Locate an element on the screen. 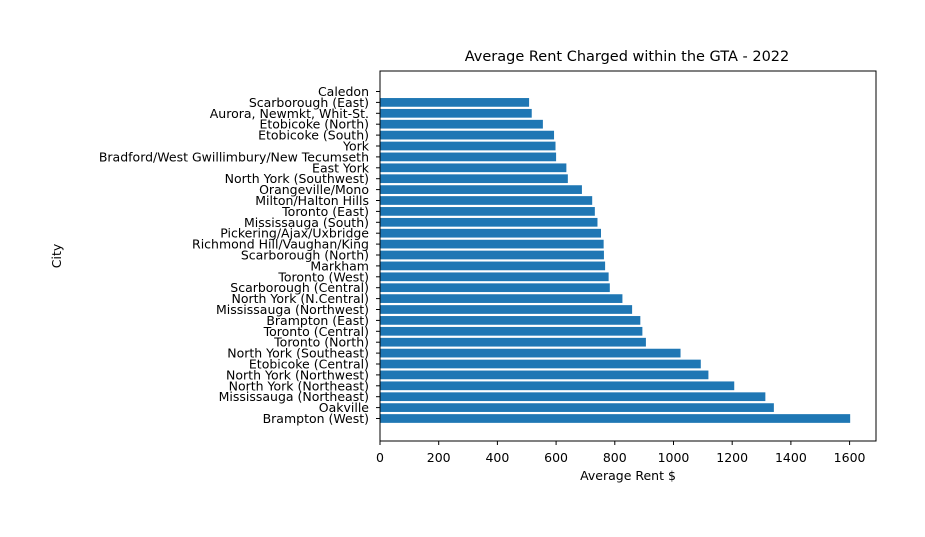  y-tick-label: North York (Southeast) is located at coordinates (298, 353).